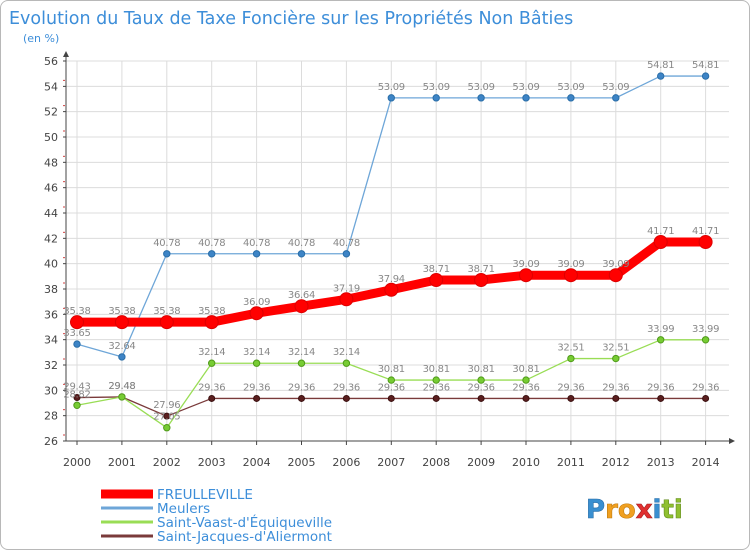 Image resolution: width=750 pixels, height=550 pixels. What do you see at coordinates (616, 462) in the screenshot?
I see `x-tick-label: 2012` at bounding box center [616, 462].